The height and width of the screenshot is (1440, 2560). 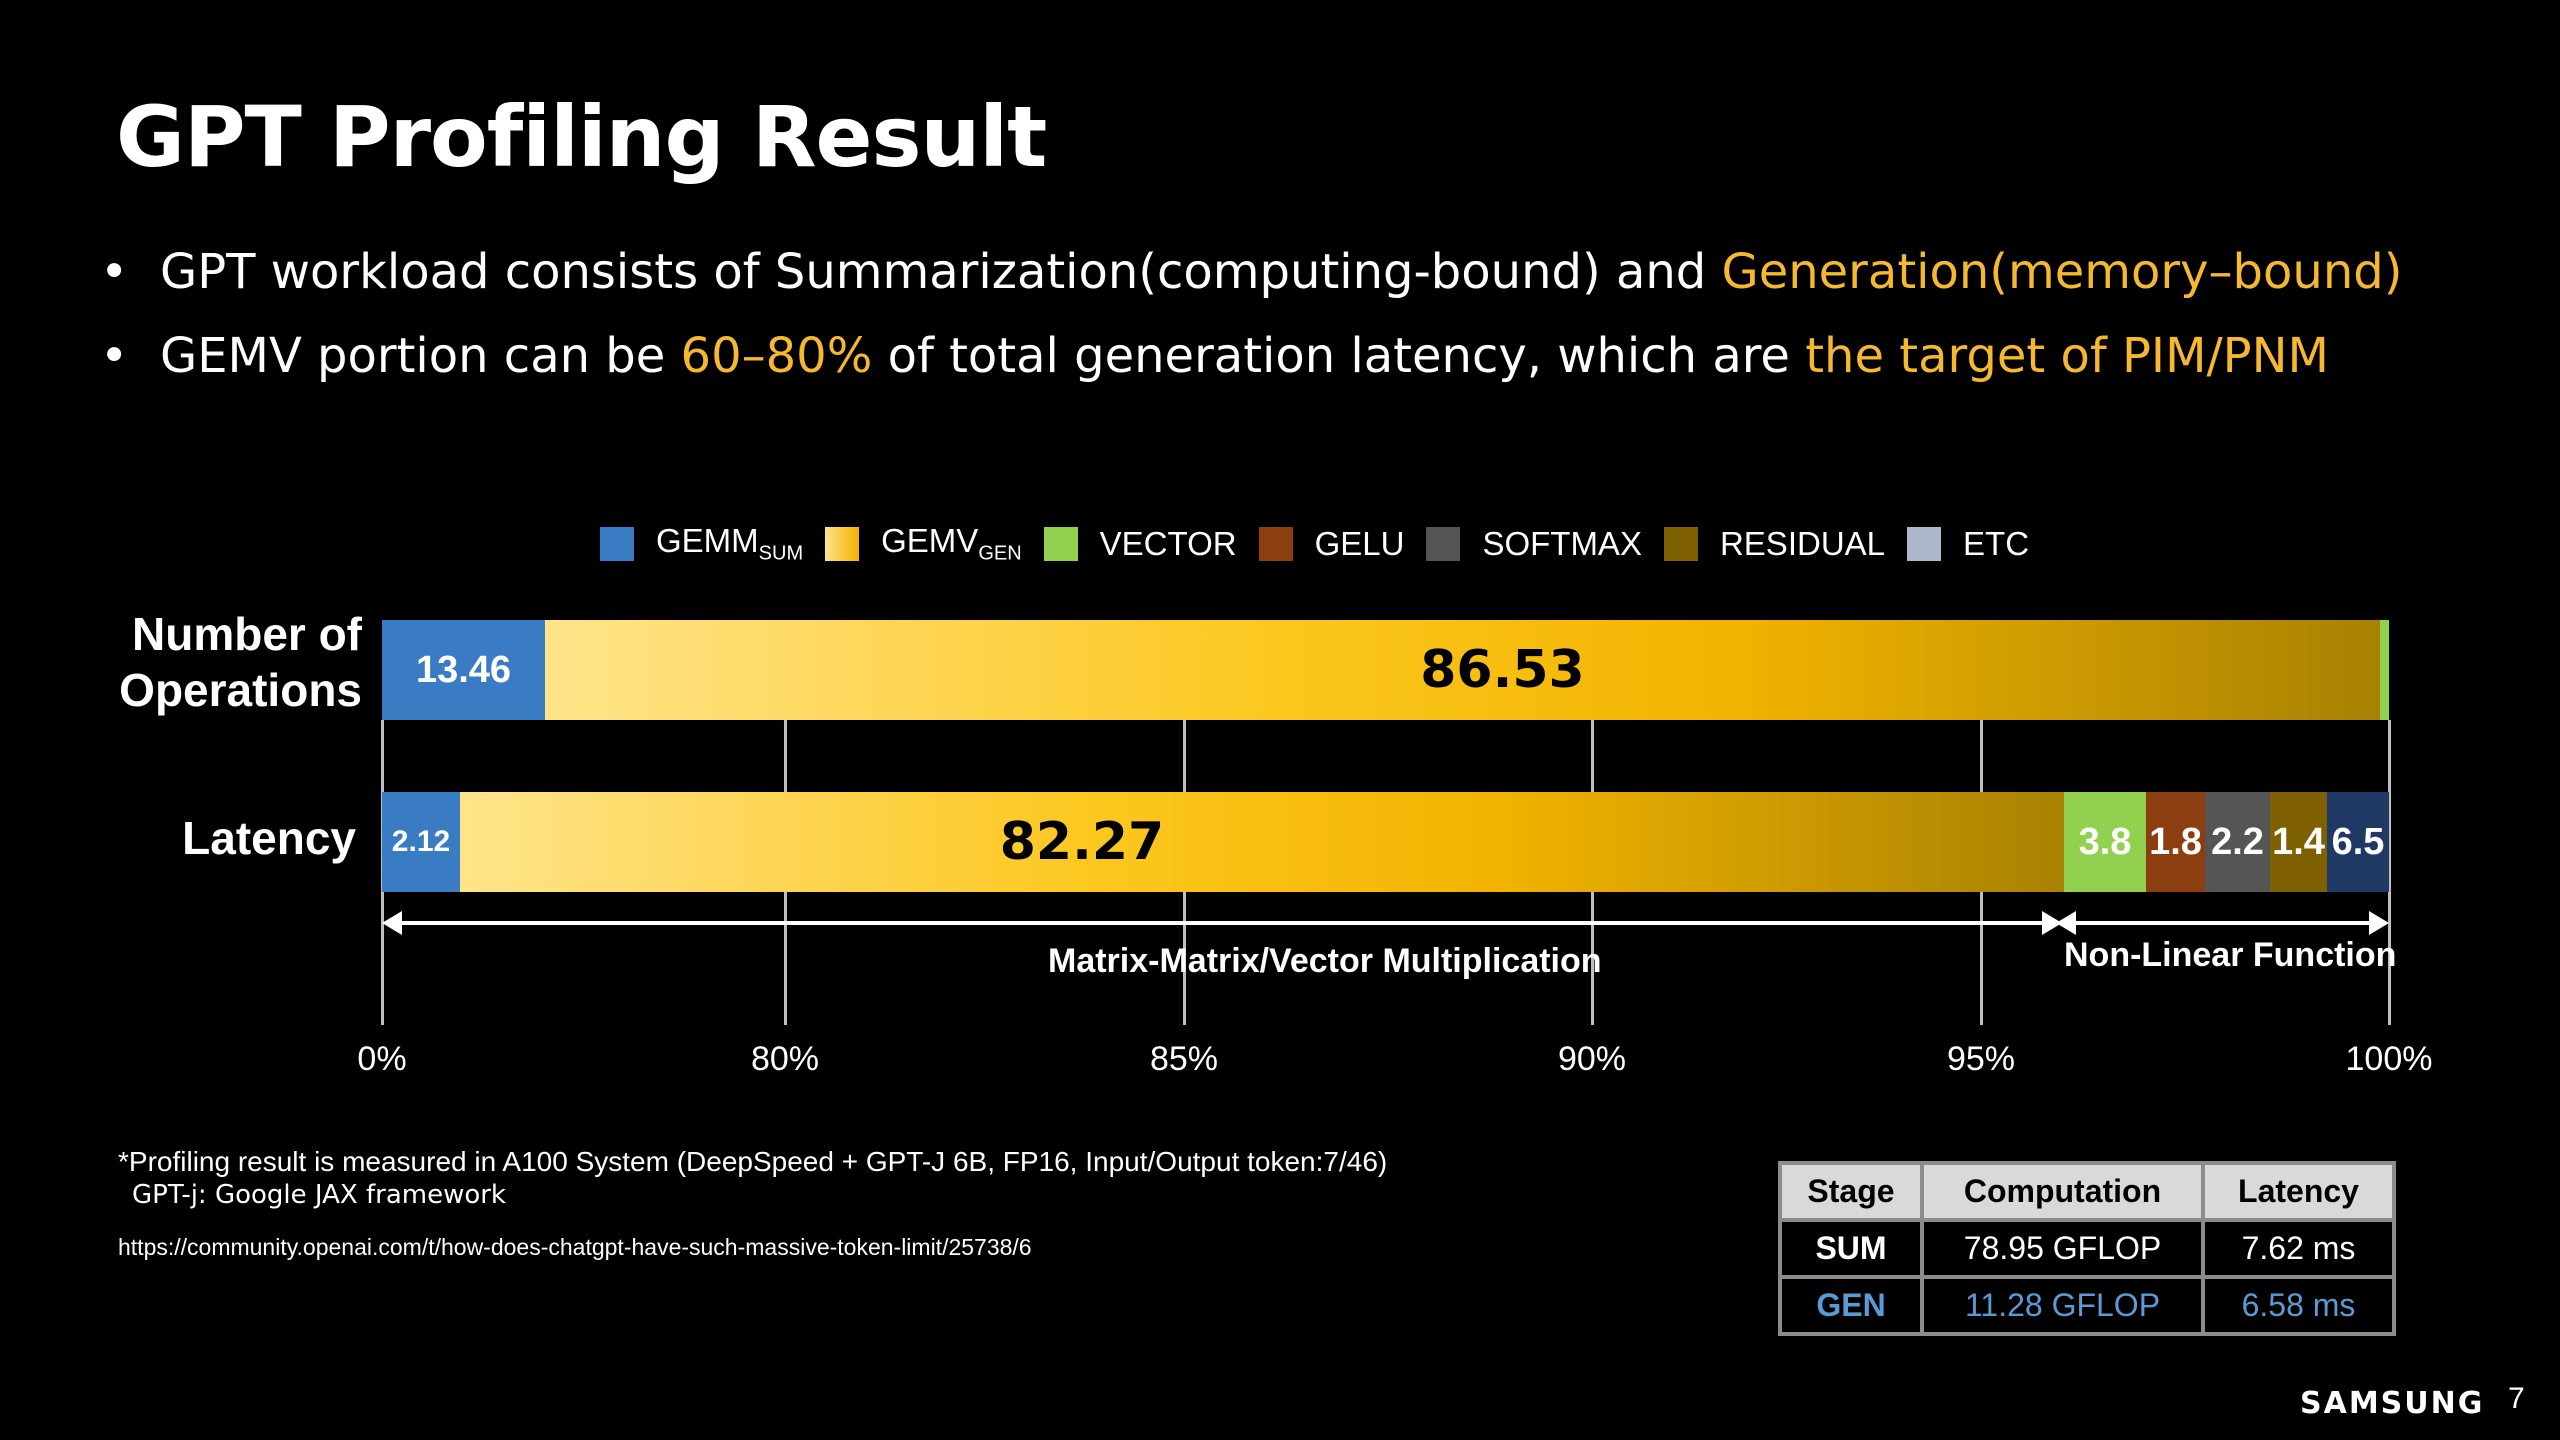 I want to click on data-label: 2.12, so click(x=421, y=841).